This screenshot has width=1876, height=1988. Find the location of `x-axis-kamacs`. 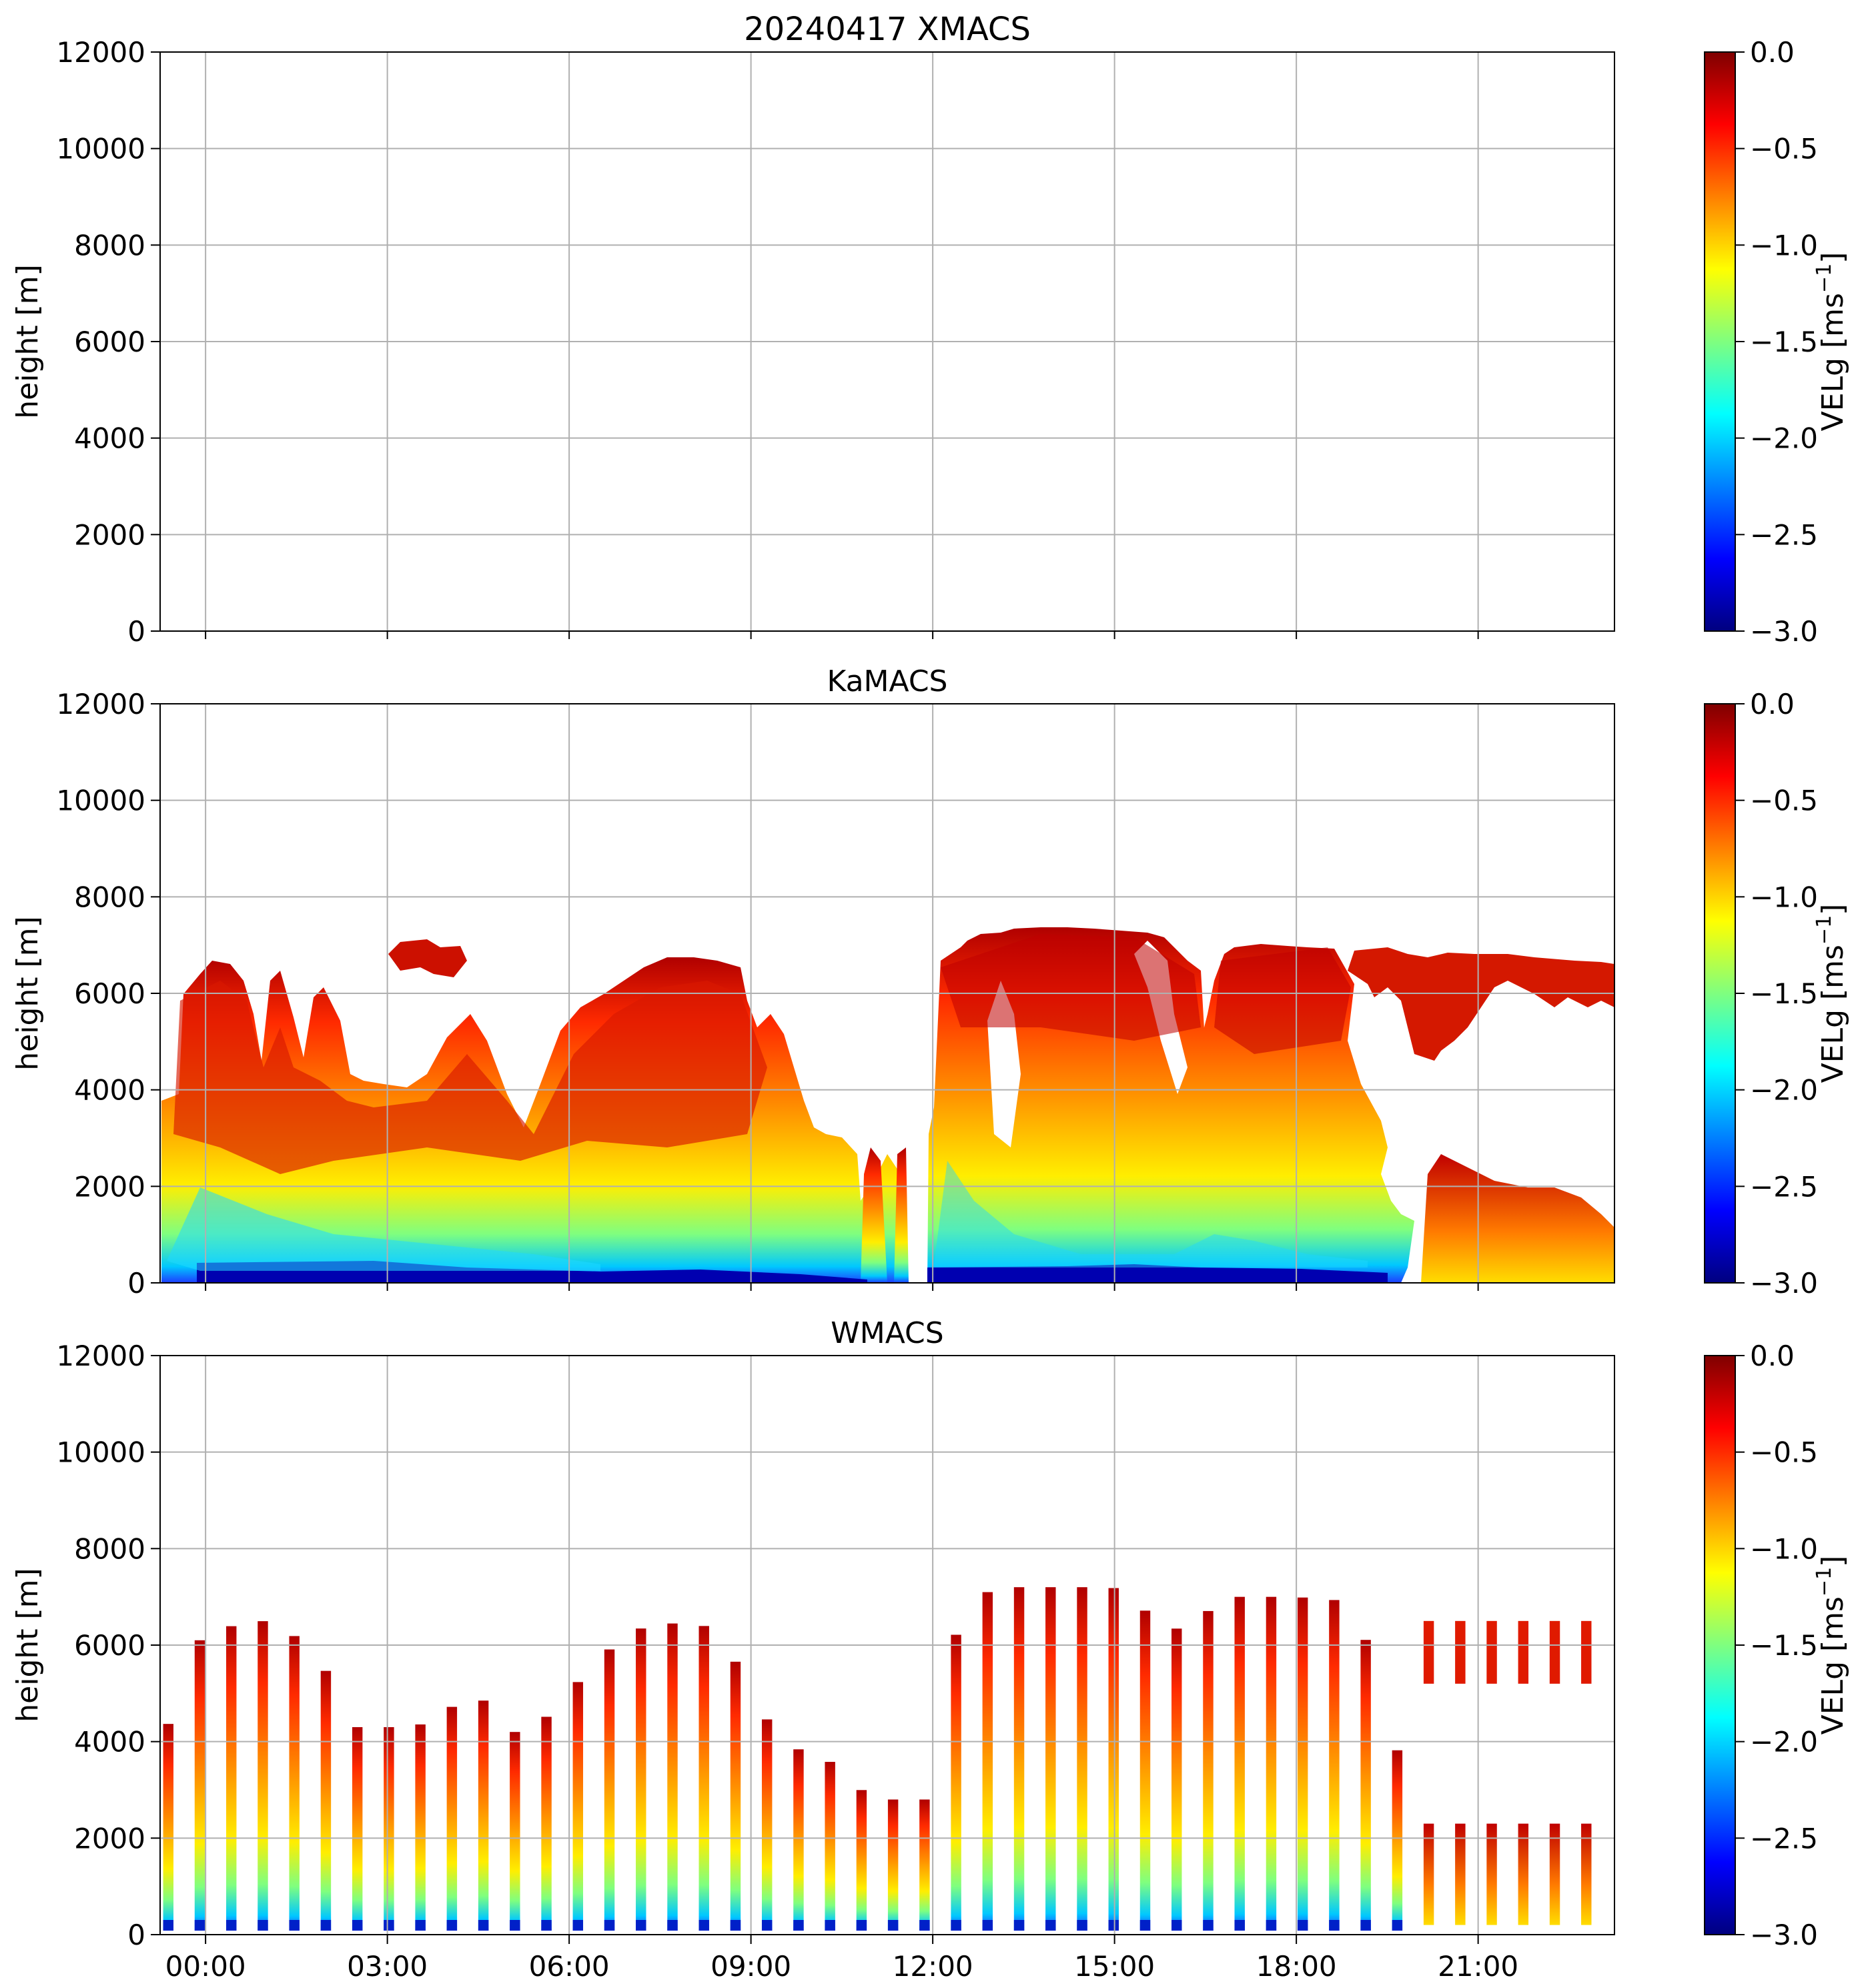

x-axis-kamacs is located at coordinates (842, 1287).